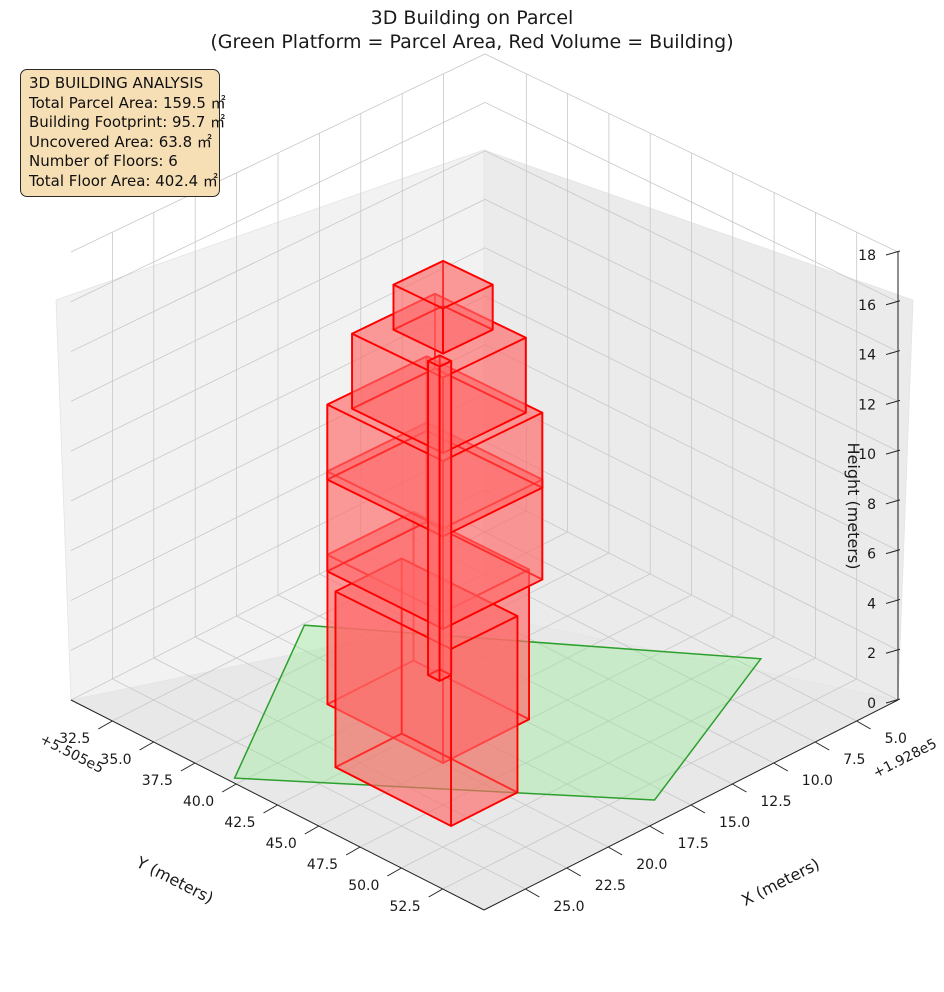  Describe the element at coordinates (867, 455) in the screenshot. I see `z-tick-label-5: 10` at that location.